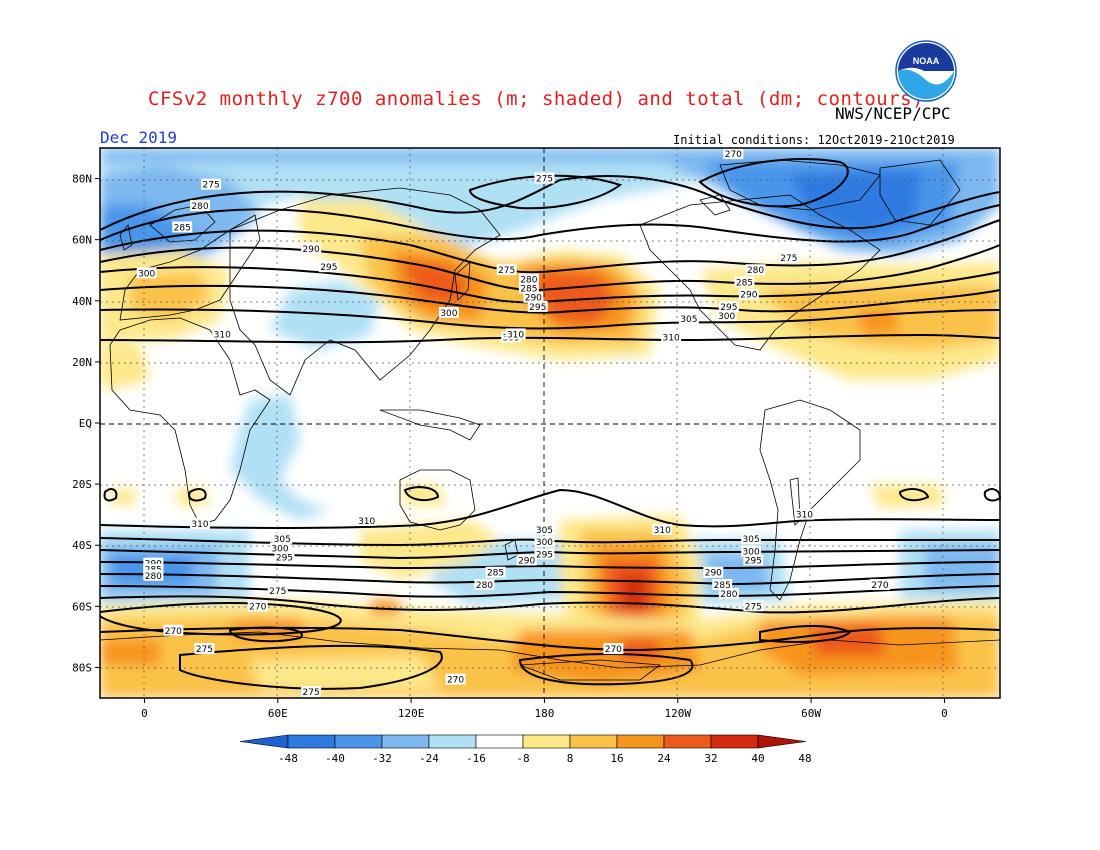 This screenshot has width=1100, height=850. What do you see at coordinates (264, 741) in the screenshot?
I see `colorbar-arrow-low` at bounding box center [264, 741].